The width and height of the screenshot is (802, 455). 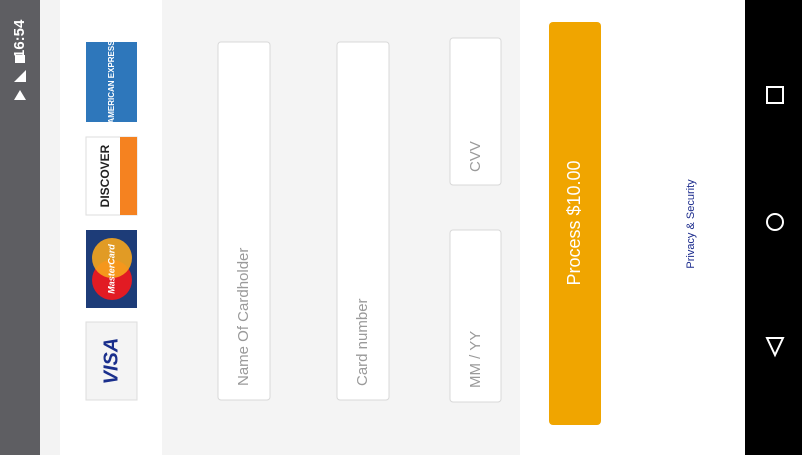 I want to click on home-button, so click(x=775, y=222).